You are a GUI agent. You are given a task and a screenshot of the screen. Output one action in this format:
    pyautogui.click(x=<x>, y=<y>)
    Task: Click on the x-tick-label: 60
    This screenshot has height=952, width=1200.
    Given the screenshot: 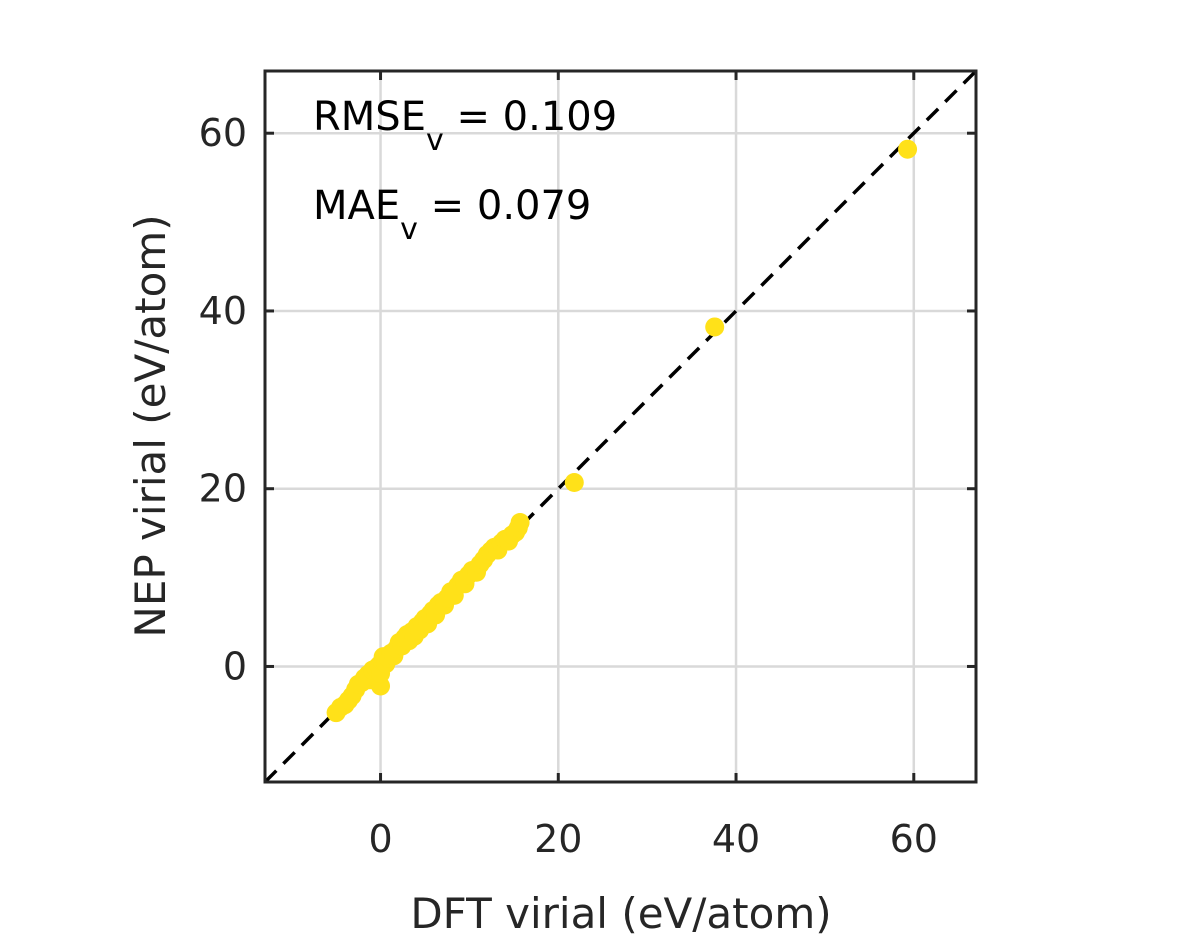 What is the action you would take?
    pyautogui.click(x=914, y=839)
    